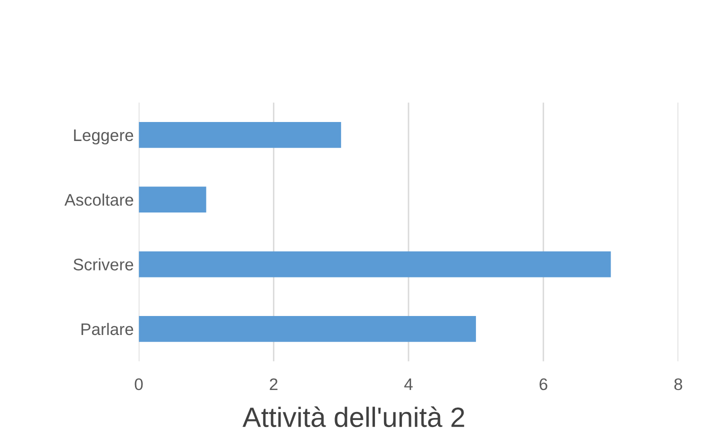 The width and height of the screenshot is (708, 446). I want to click on x-tick-label: 2, so click(274, 384).